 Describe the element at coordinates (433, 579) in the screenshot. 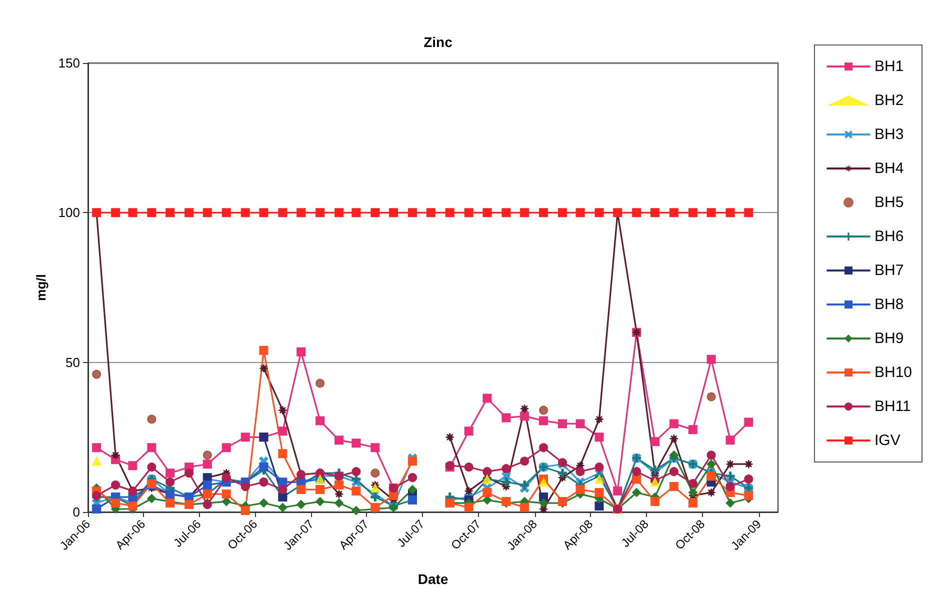

I see `x-axis-title: Date` at that location.